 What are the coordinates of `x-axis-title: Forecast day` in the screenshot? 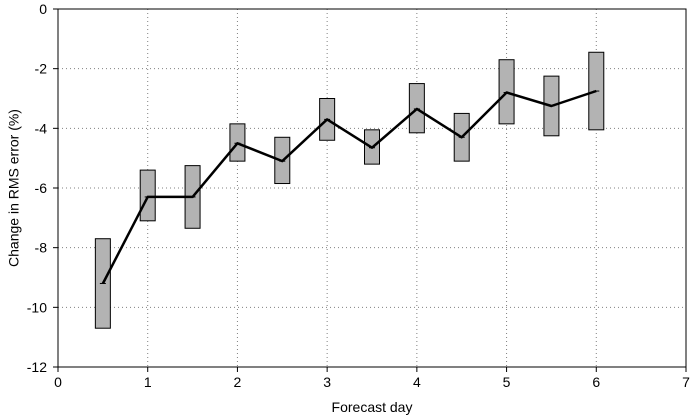 It's located at (372, 407).